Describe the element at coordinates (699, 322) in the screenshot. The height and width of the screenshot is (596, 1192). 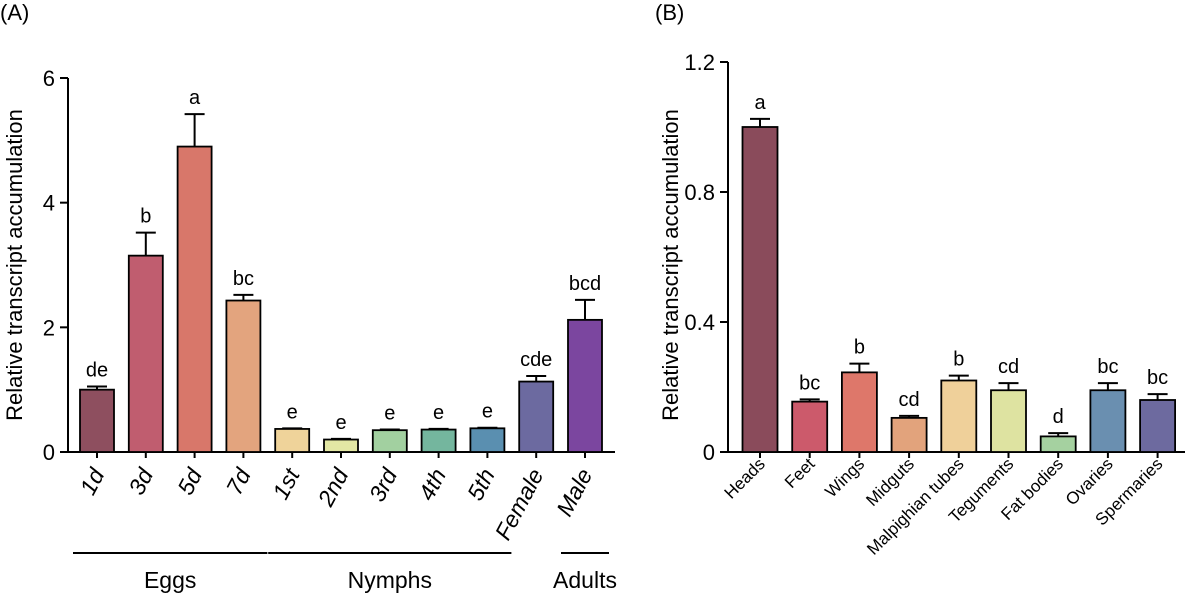
I see `panel-b-y-tick-label: 0.4` at that location.